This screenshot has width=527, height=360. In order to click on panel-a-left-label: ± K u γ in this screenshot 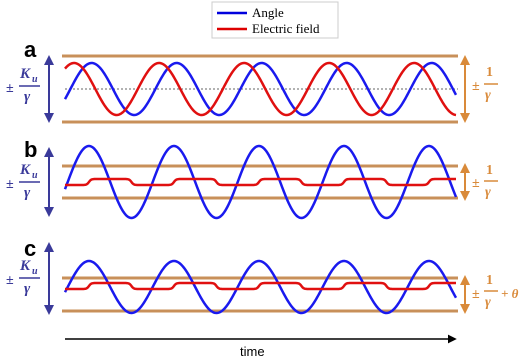, I will do `click(23, 85)`.